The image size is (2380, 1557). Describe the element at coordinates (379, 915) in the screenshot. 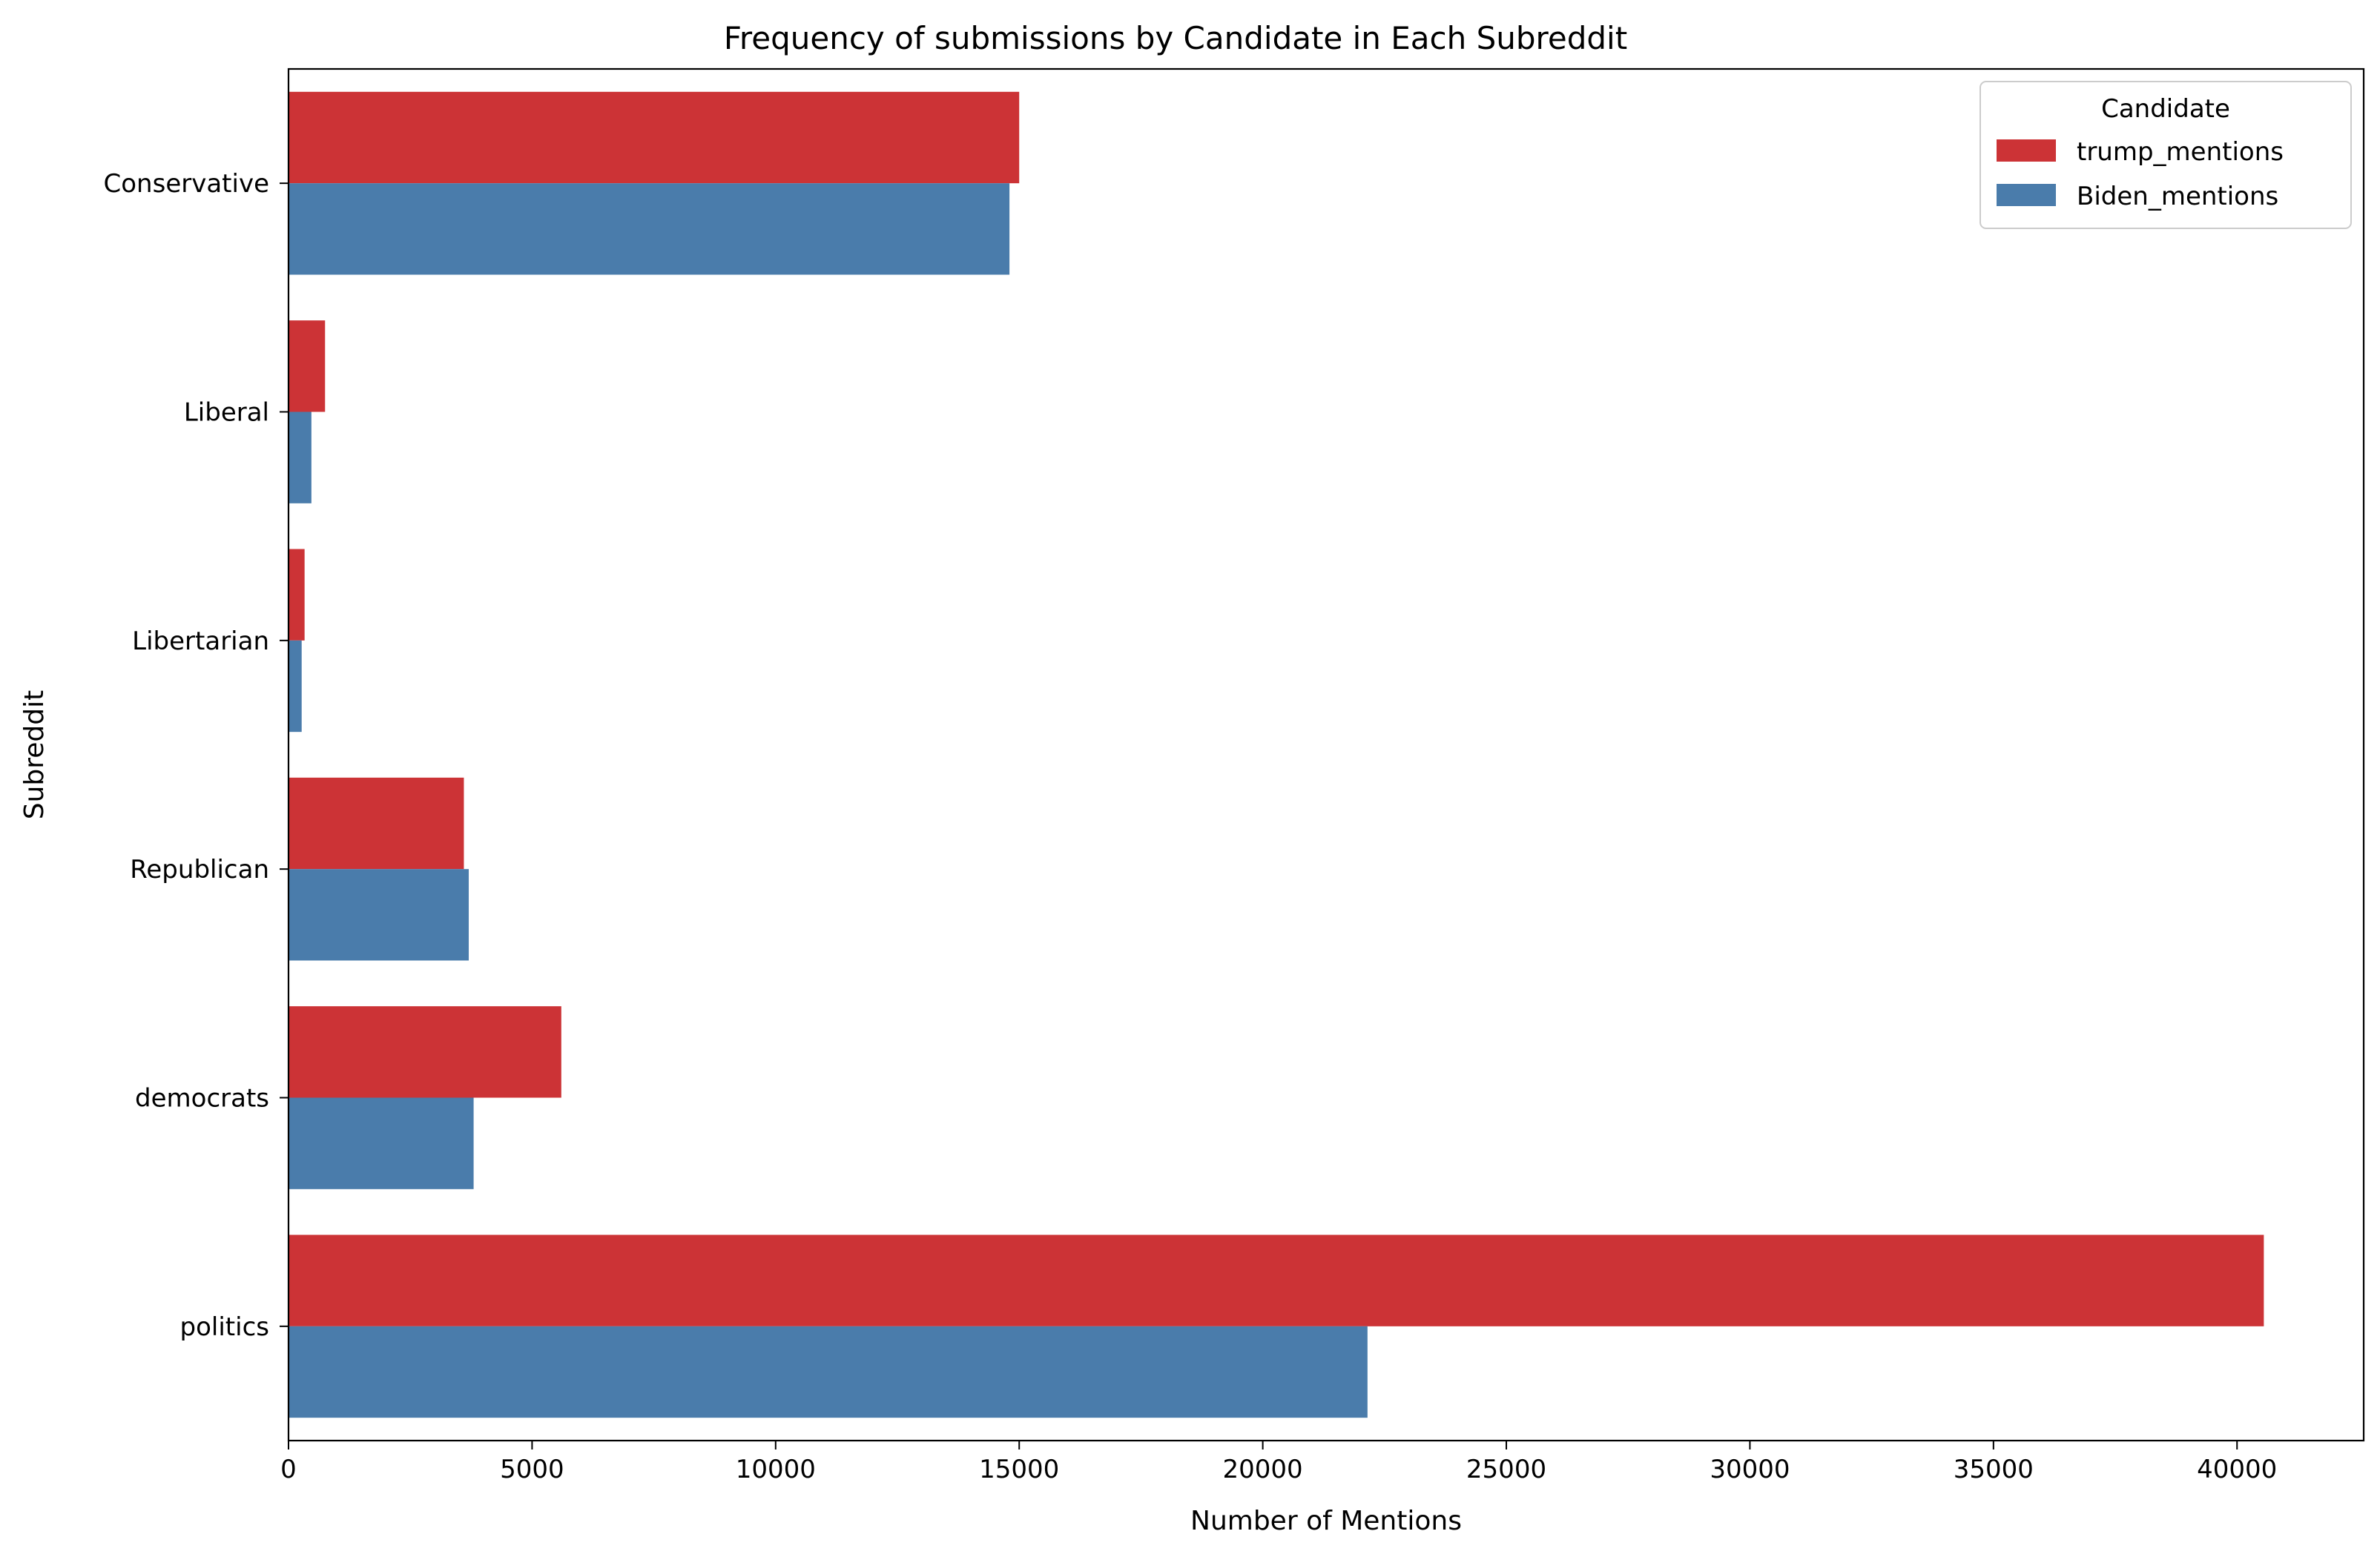

I see `bar-Biden_mentions-Republican` at that location.